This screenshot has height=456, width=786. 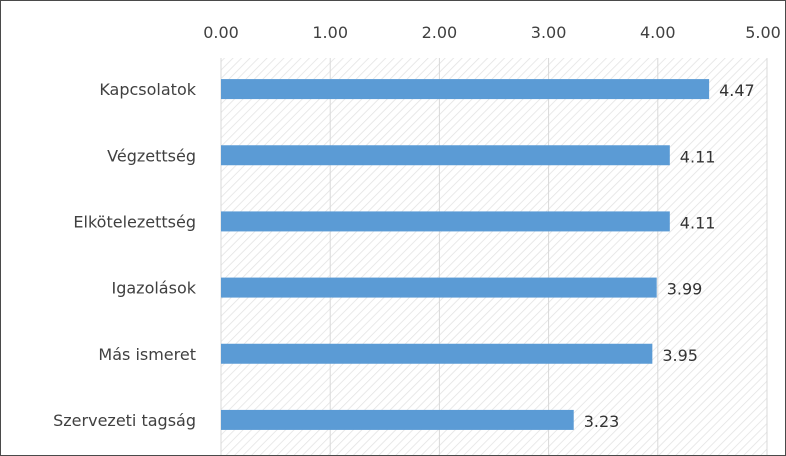 I want to click on x-tick-label: 5.00, so click(x=763, y=32).